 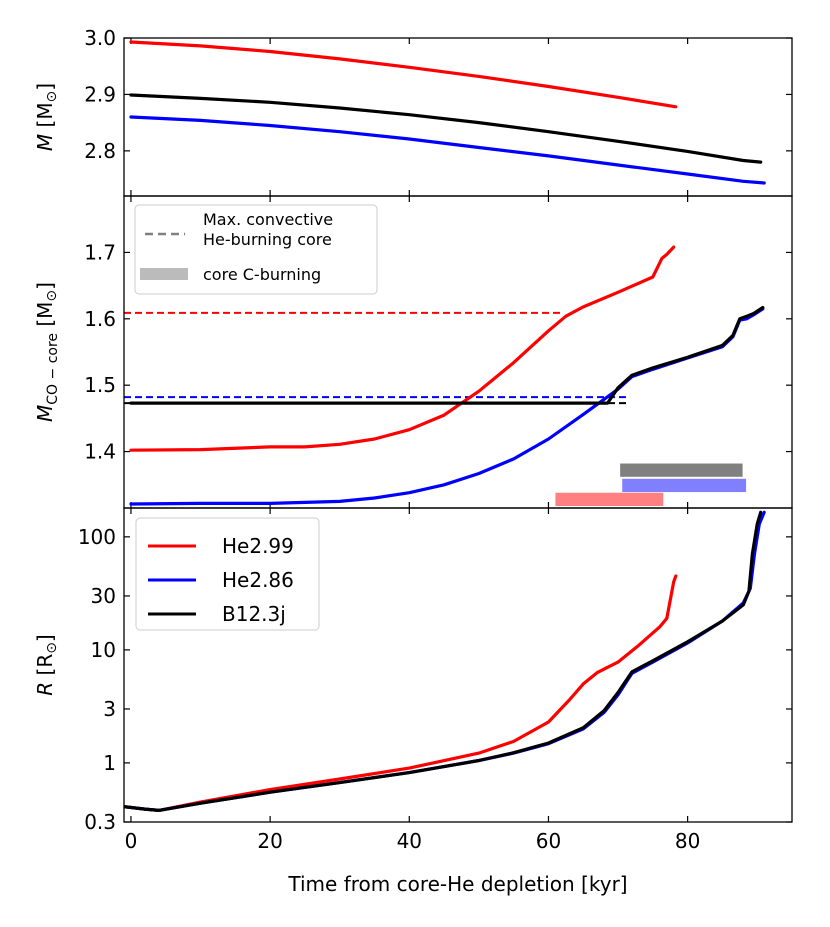 I want to click on co-core-ytick-label: 1.5, so click(x=100, y=385).